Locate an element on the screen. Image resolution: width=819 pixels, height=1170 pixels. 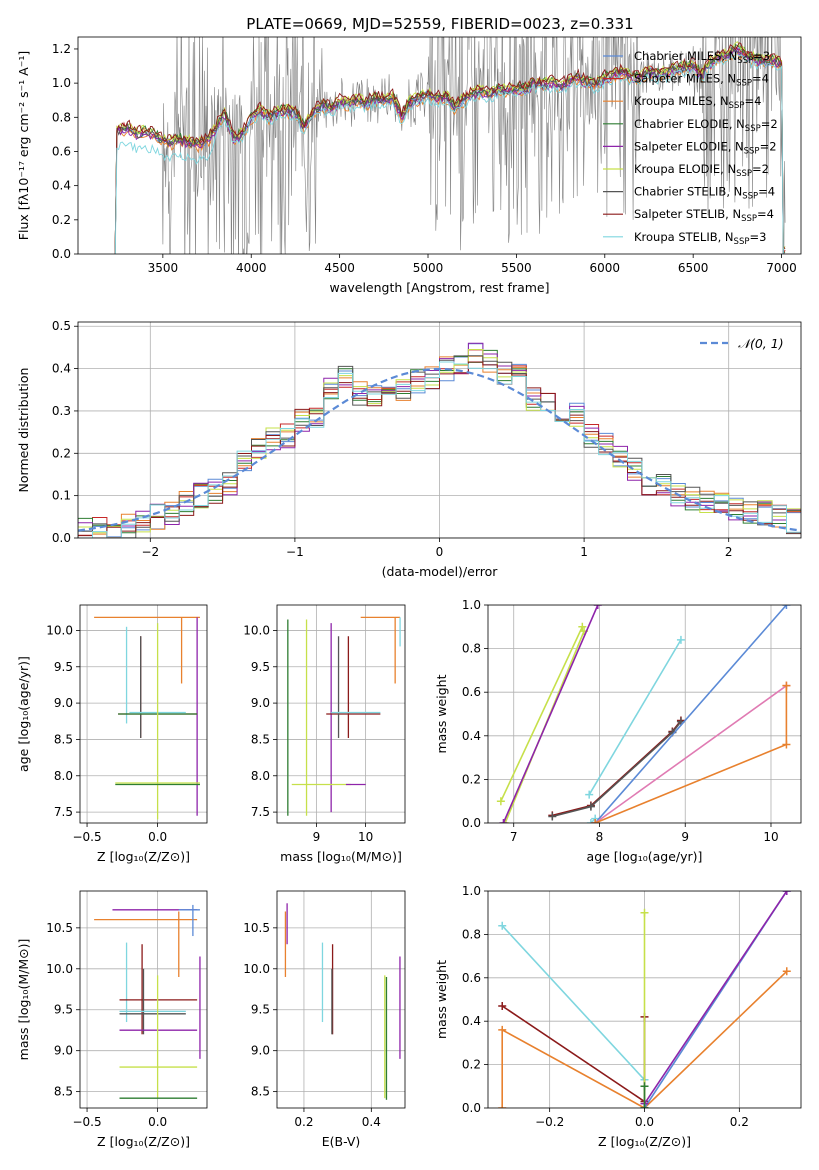
y-axis-label: mass weight is located at coordinates (441, 999).